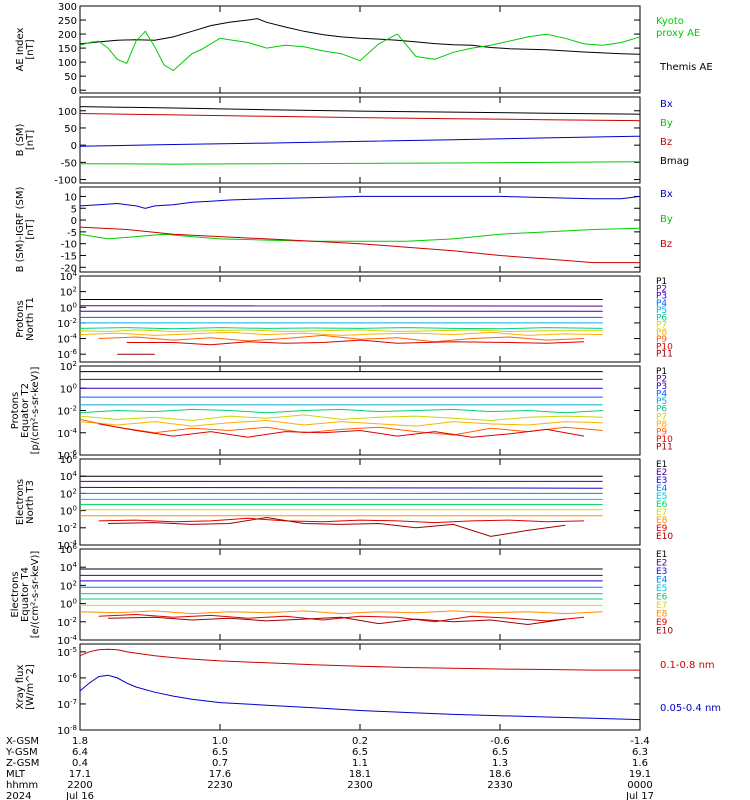 The image size is (750, 800). I want to click on x-axis-row-label: Y-GSM, so click(21, 752).